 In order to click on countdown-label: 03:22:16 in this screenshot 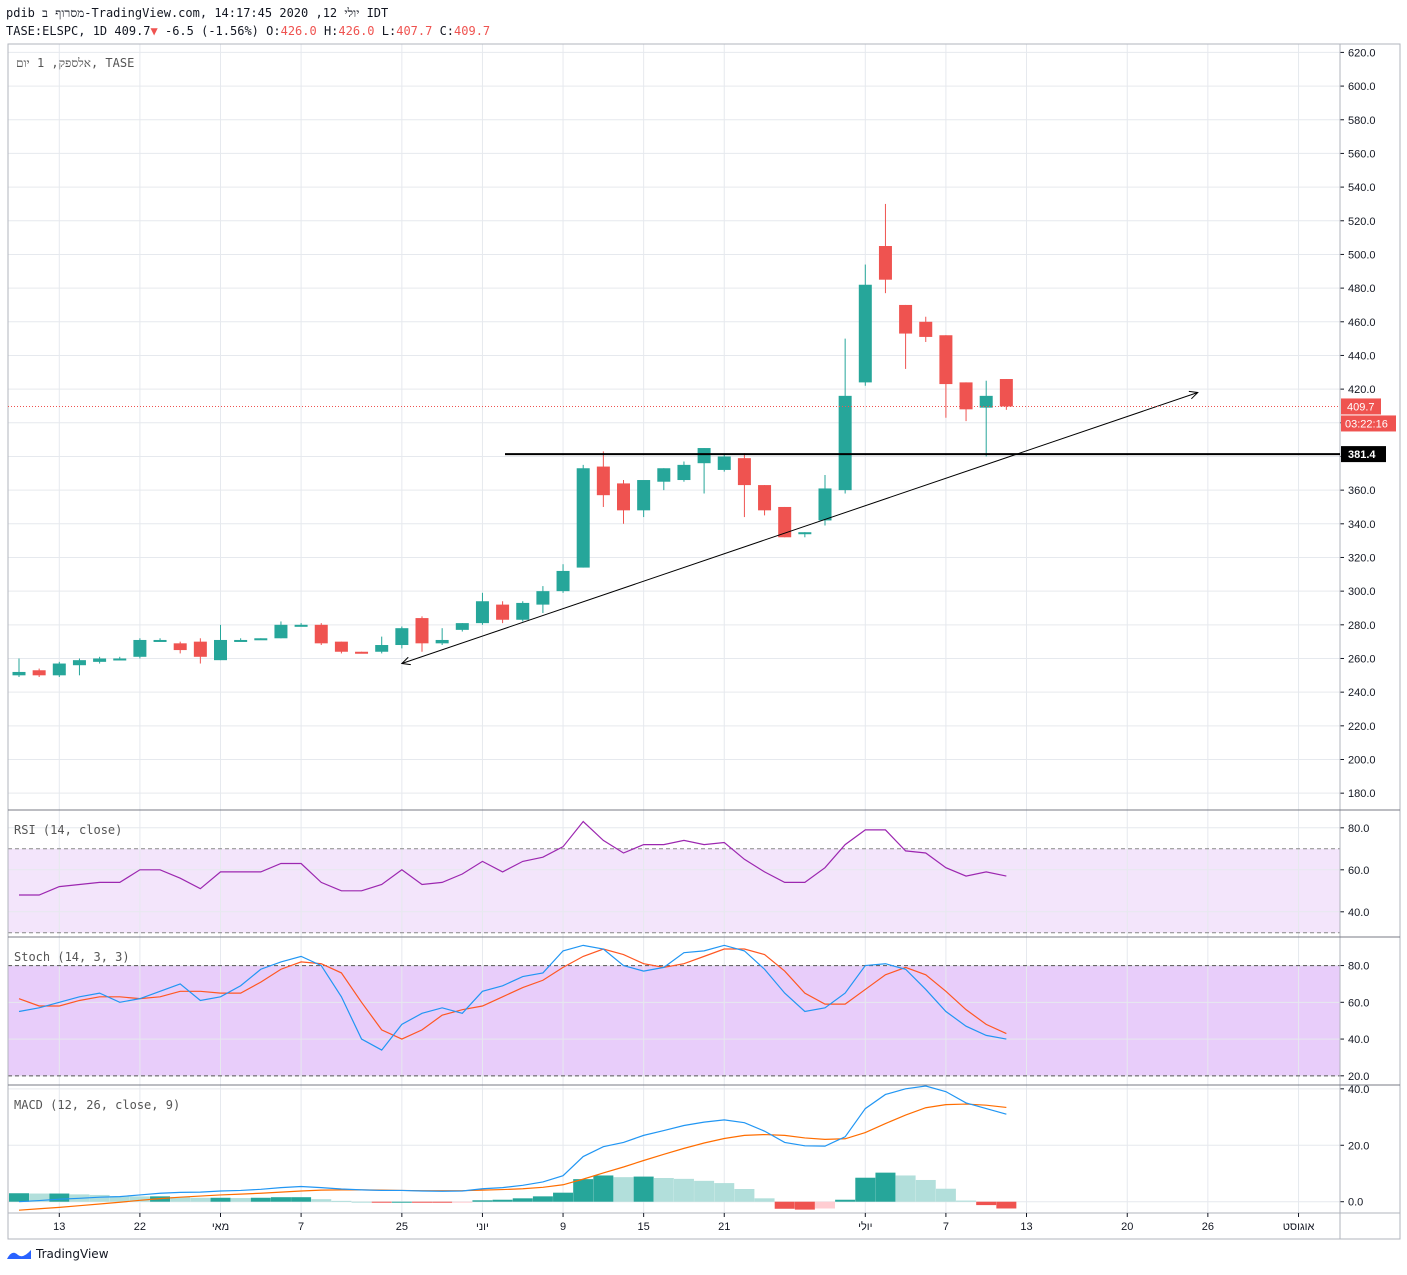, I will do `click(1366, 424)`.